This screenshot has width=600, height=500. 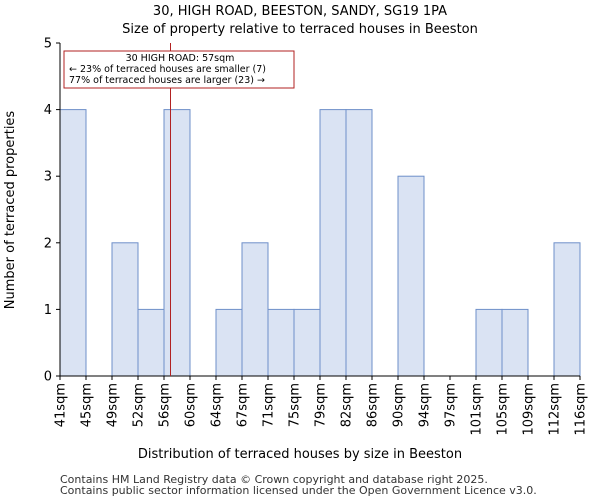 I want to click on y-axis: 0 1 2 3 4 5, so click(x=52, y=211).